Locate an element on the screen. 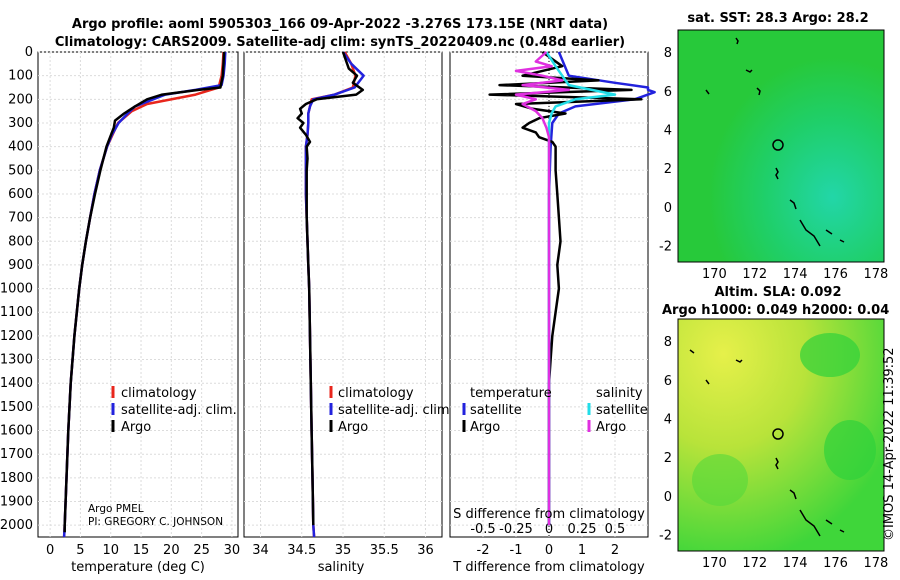 The width and height of the screenshot is (900, 580). sst-coastline is located at coordinates (775, 142).